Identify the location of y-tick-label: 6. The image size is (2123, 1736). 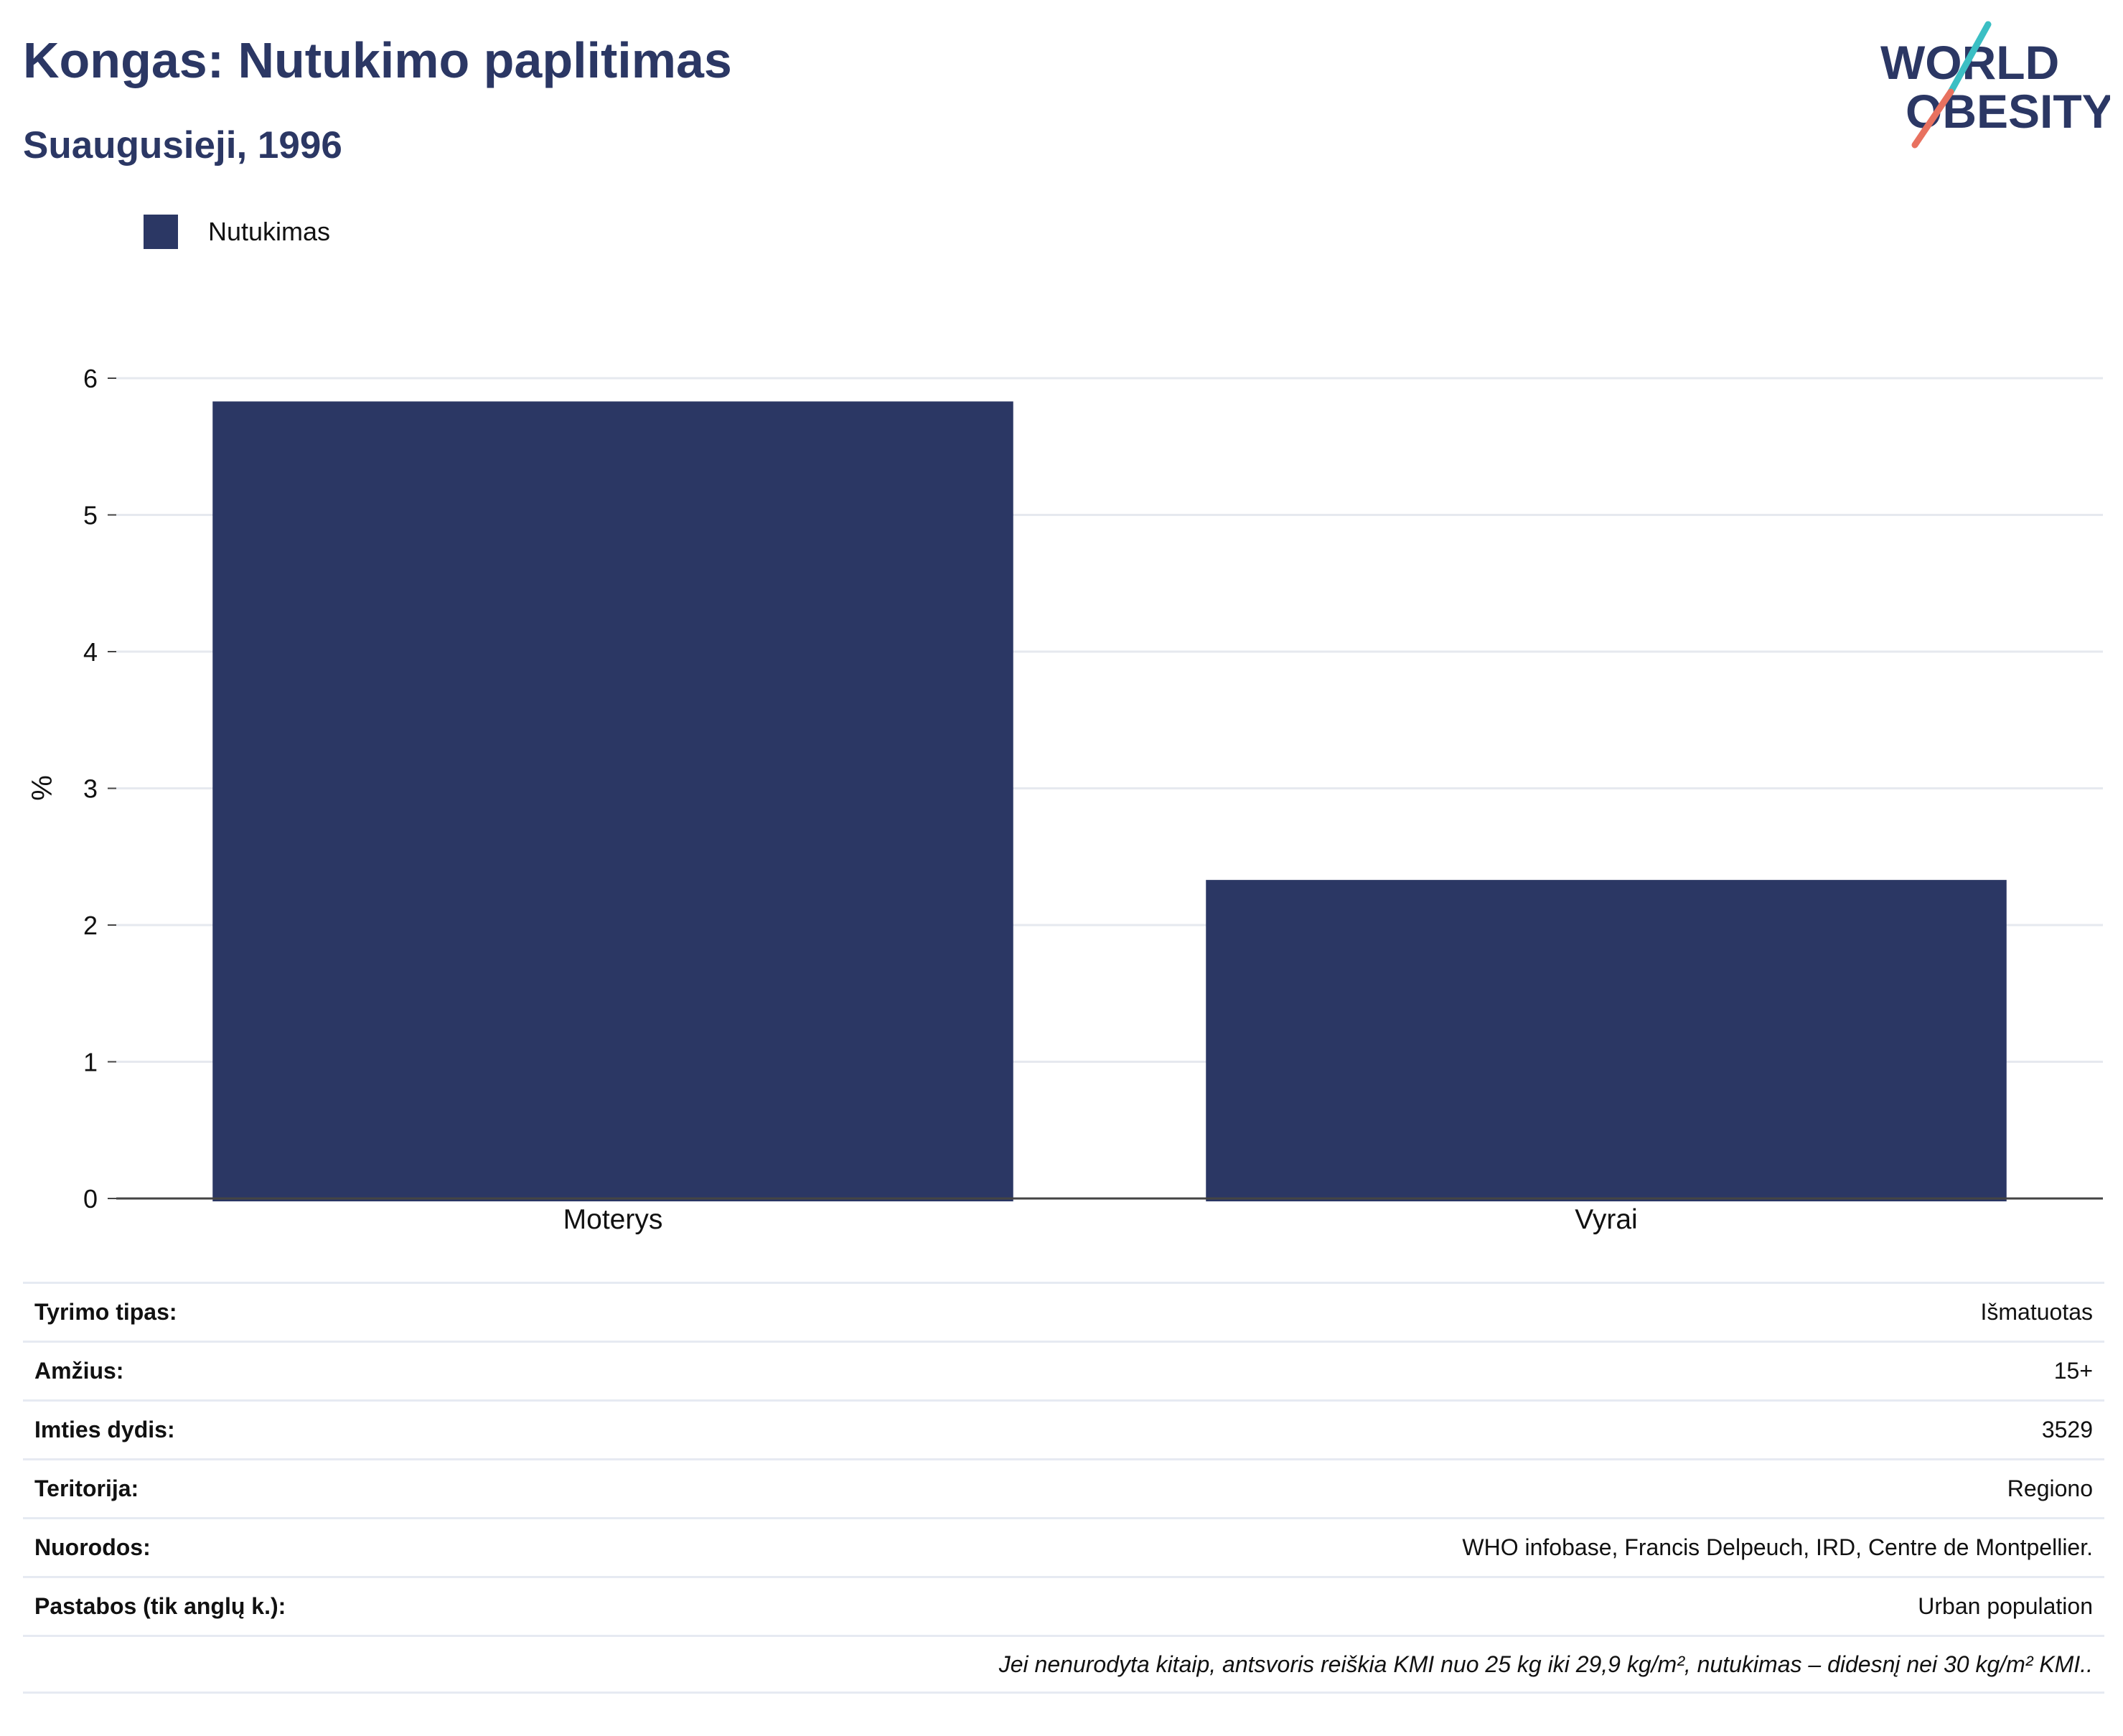
(90, 378).